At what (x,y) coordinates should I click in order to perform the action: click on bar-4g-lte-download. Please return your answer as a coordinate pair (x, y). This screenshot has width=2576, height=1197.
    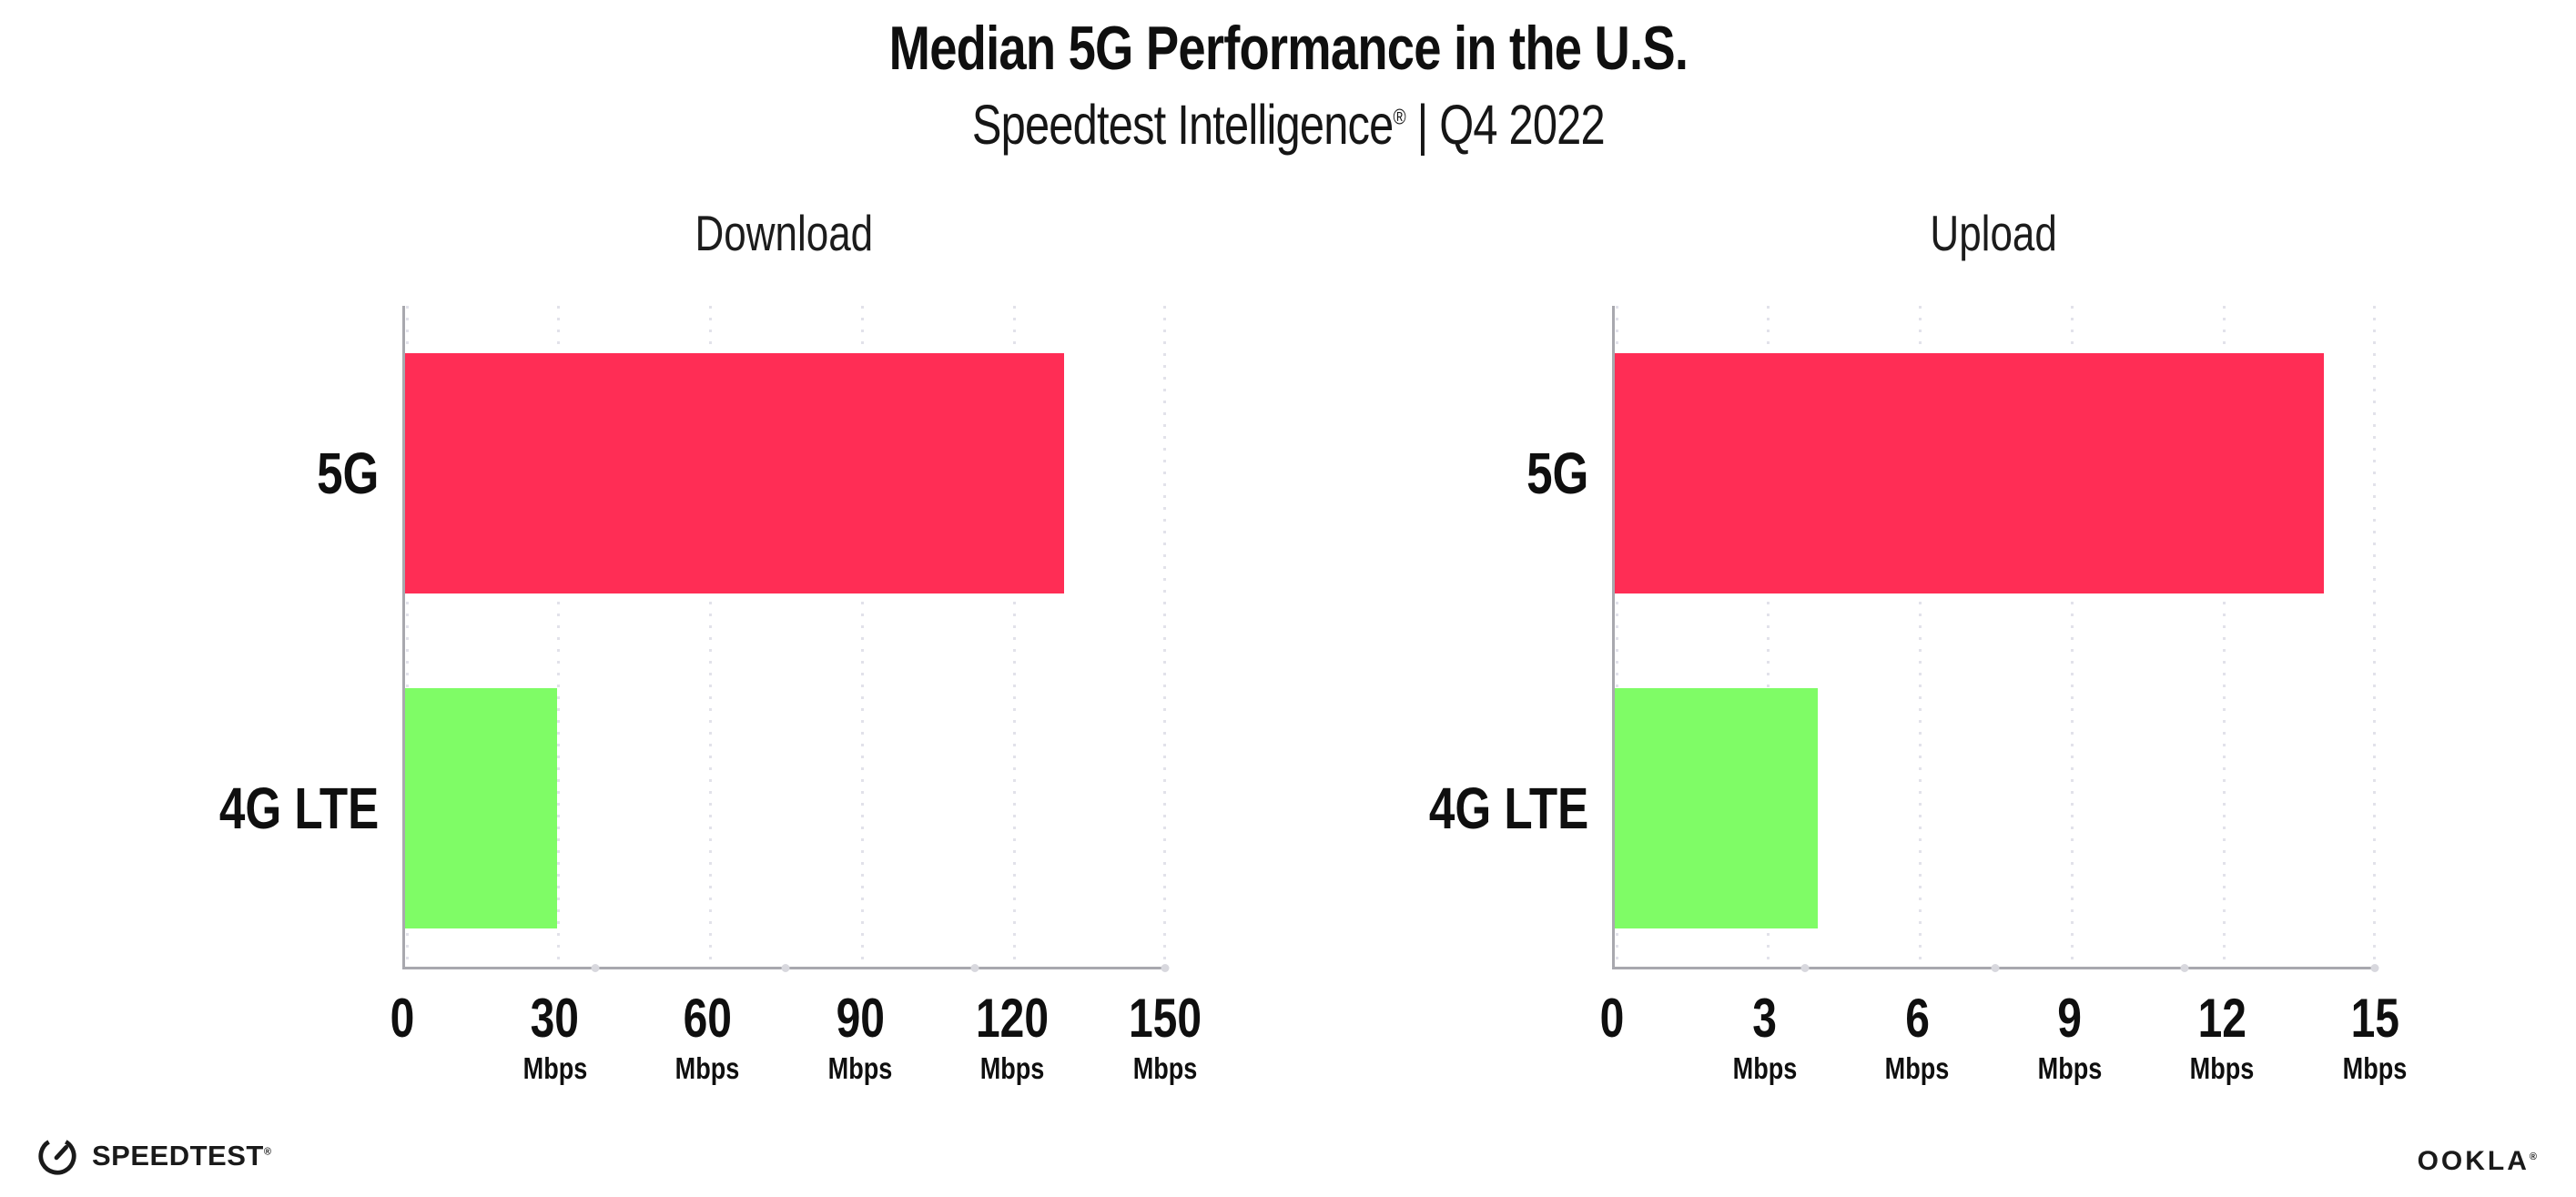
    Looking at the image, I should click on (481, 808).